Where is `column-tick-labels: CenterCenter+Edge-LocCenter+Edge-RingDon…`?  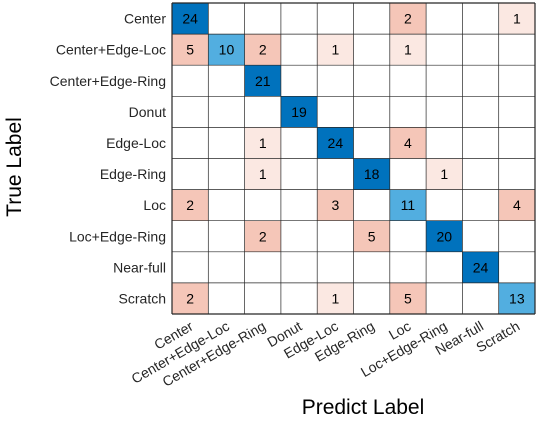
column-tick-labels: CenterCenter+Edge-LocCenter+Edge-RingDon… is located at coordinates (326, 354).